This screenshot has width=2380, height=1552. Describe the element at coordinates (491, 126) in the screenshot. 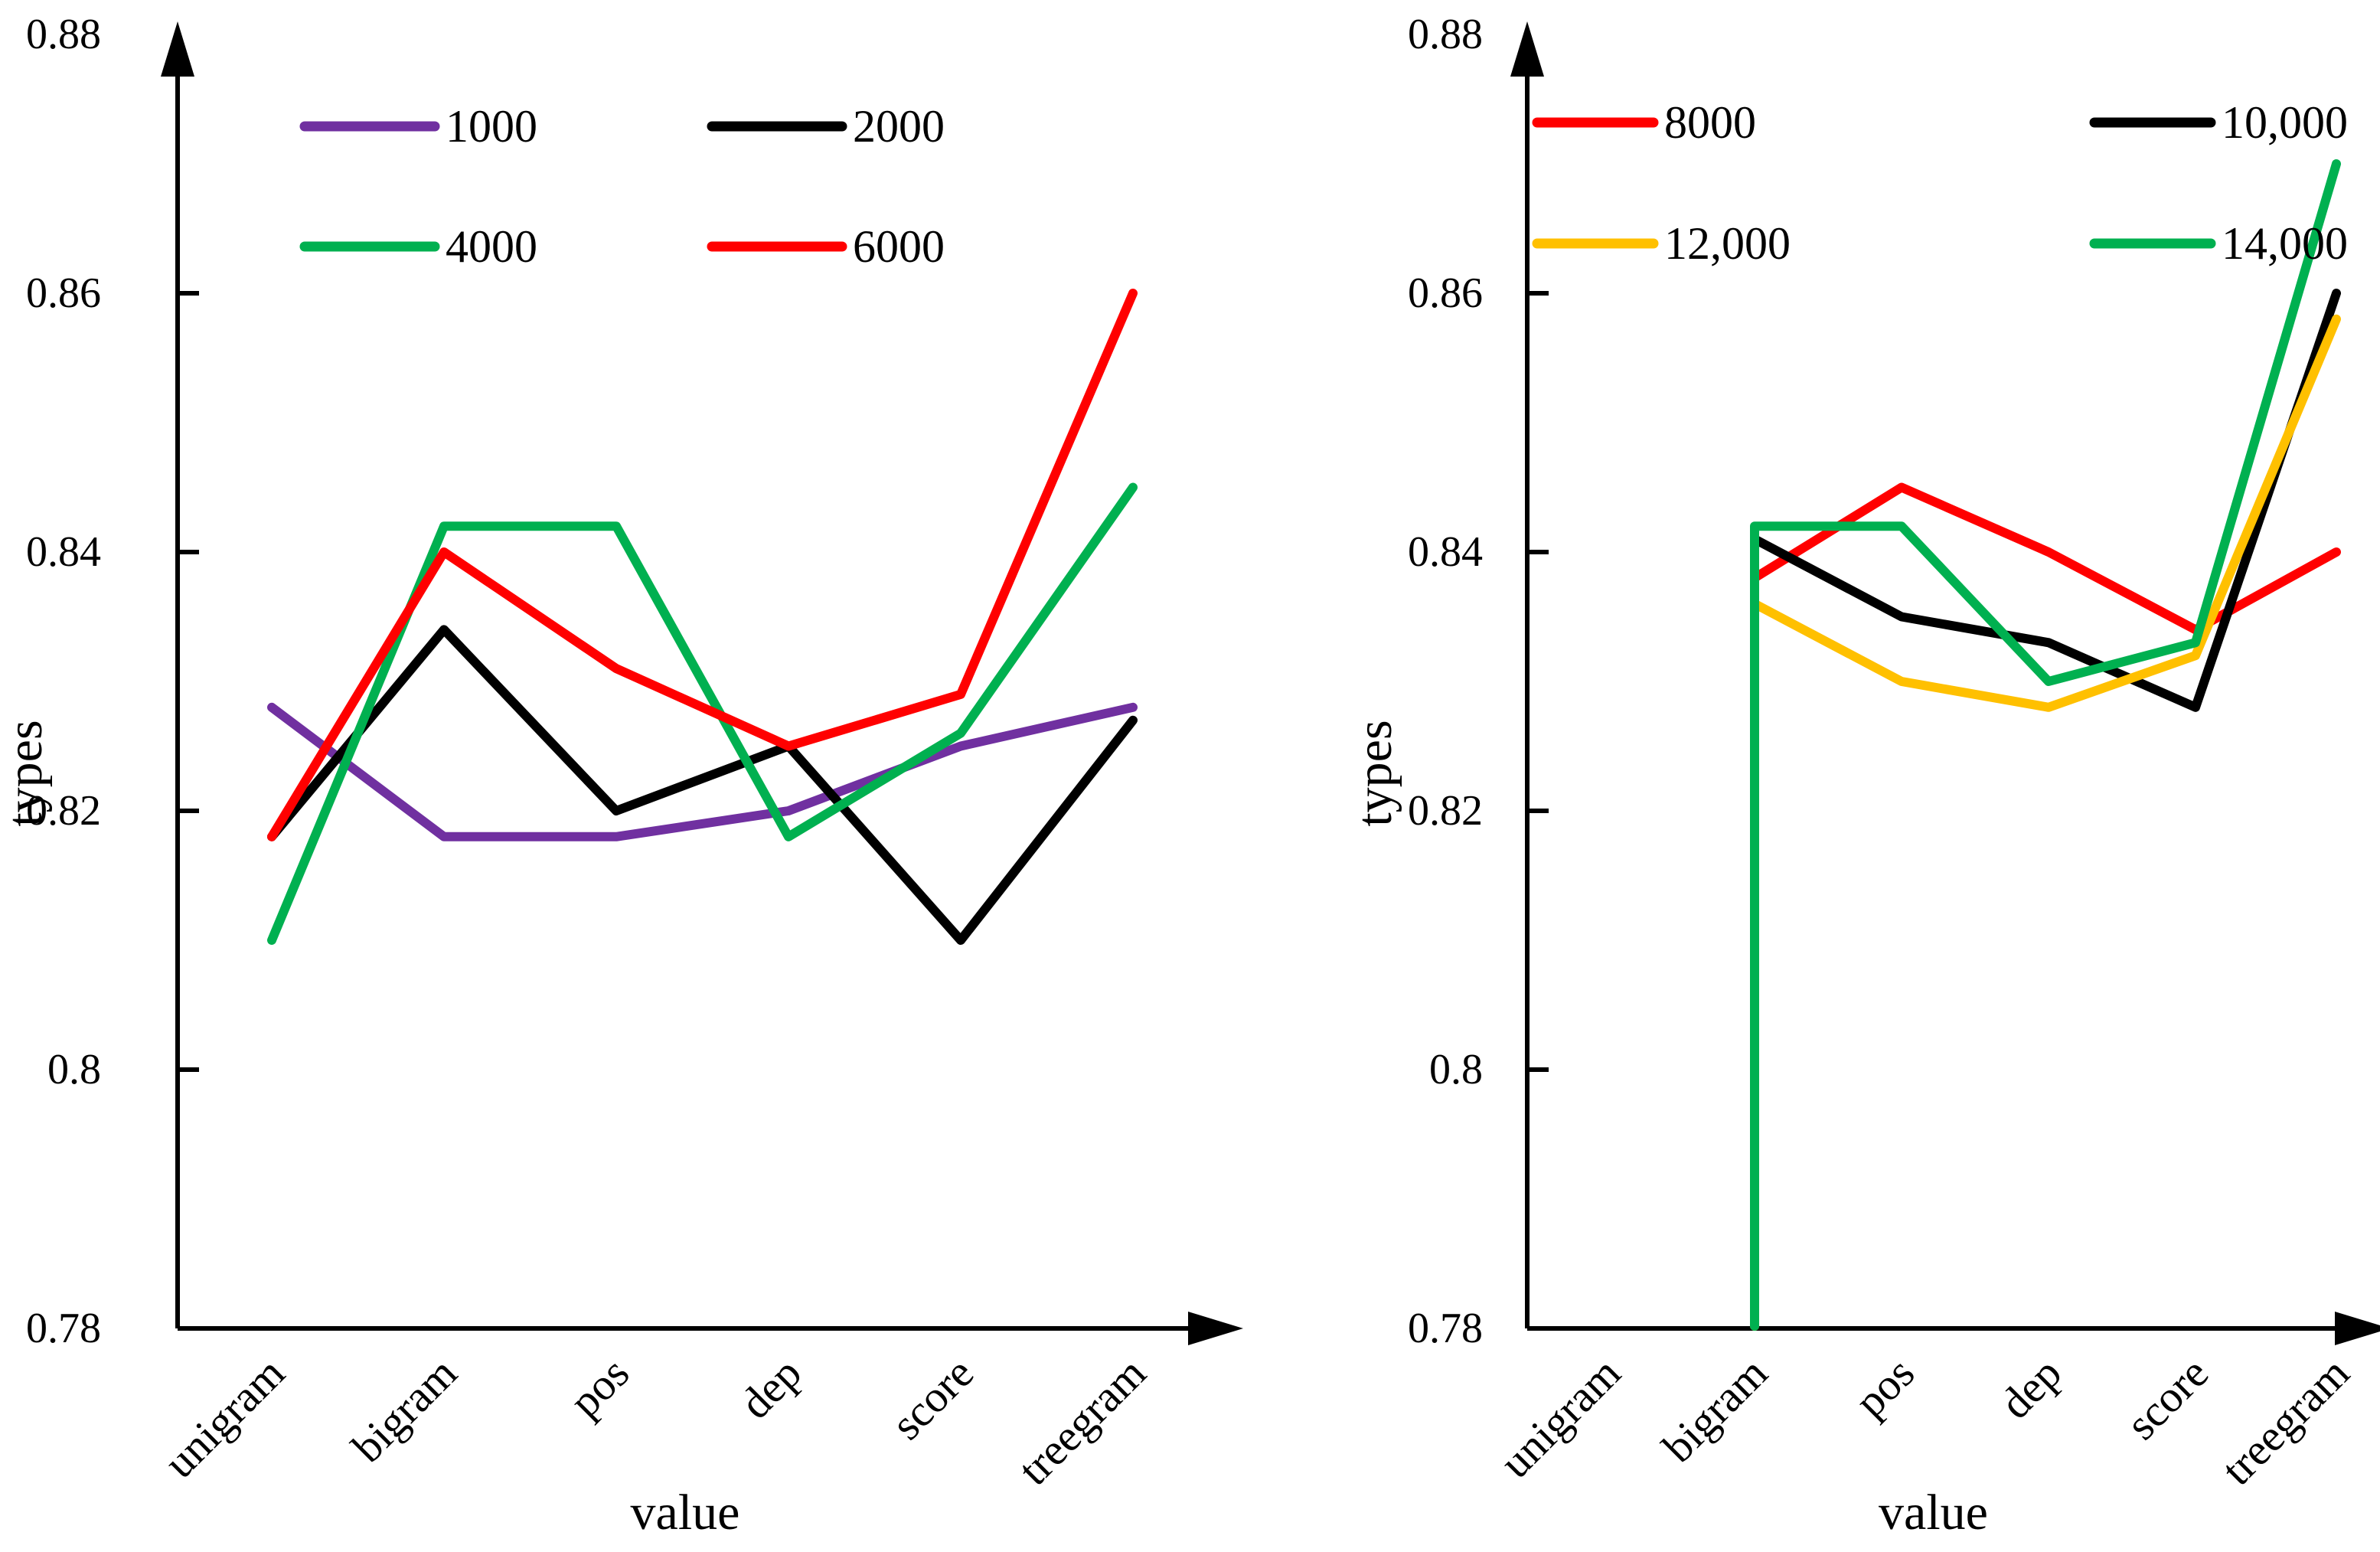

I see `legend-label: 1000` at that location.